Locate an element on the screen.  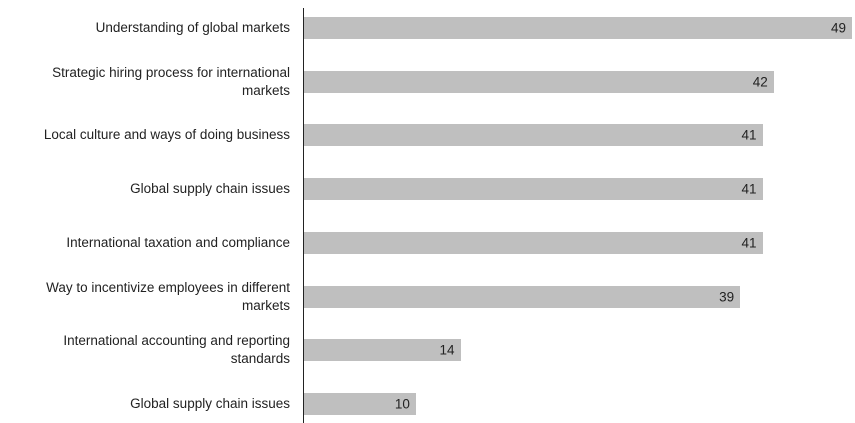
category-label: Local culture and ways of doing business is located at coordinates (166, 135).